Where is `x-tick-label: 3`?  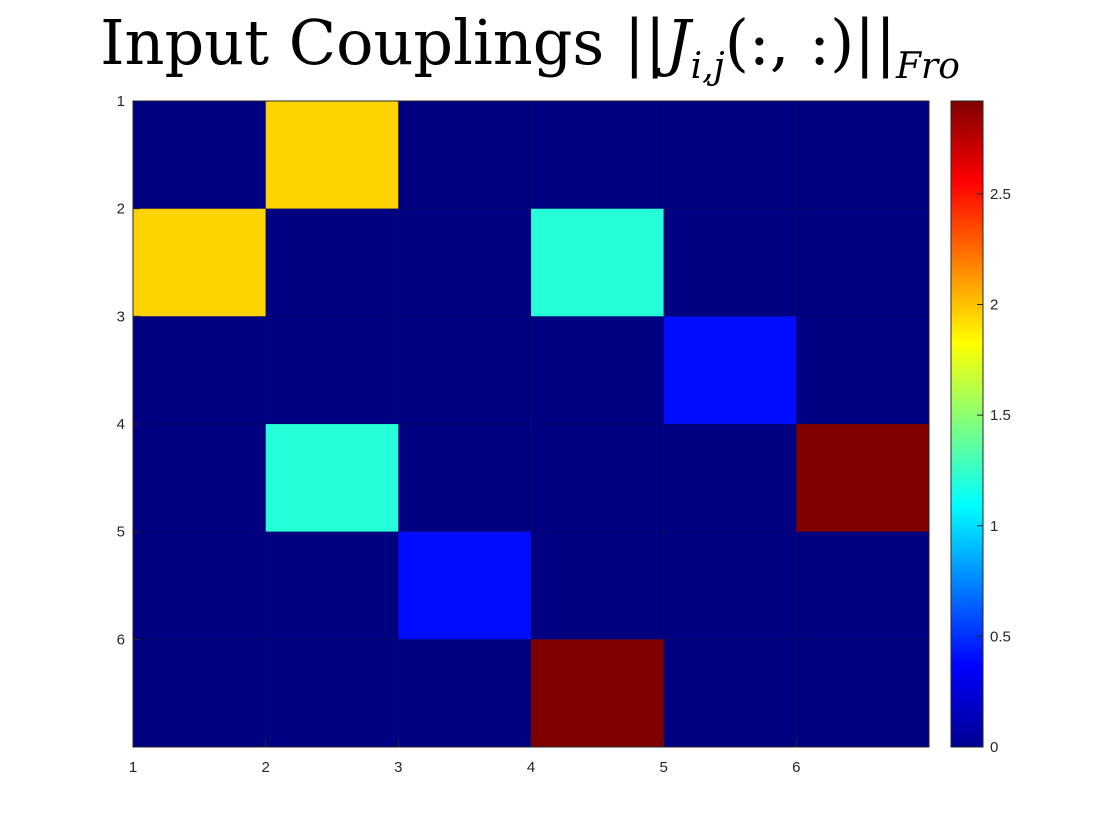 x-tick-label: 3 is located at coordinates (398, 767).